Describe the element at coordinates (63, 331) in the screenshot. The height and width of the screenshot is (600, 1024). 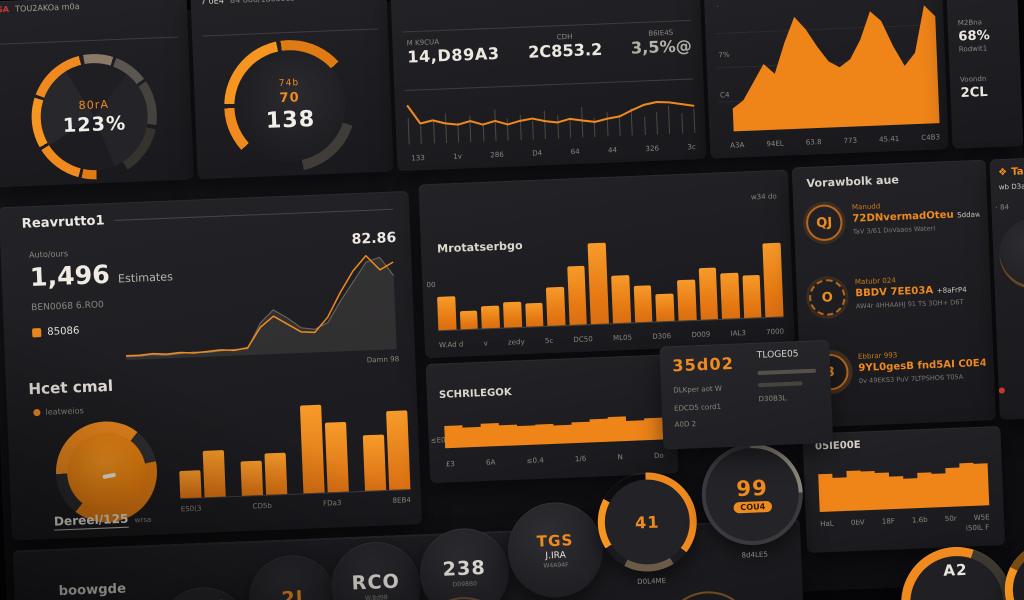
I see `revenue-badge: 85086` at that location.